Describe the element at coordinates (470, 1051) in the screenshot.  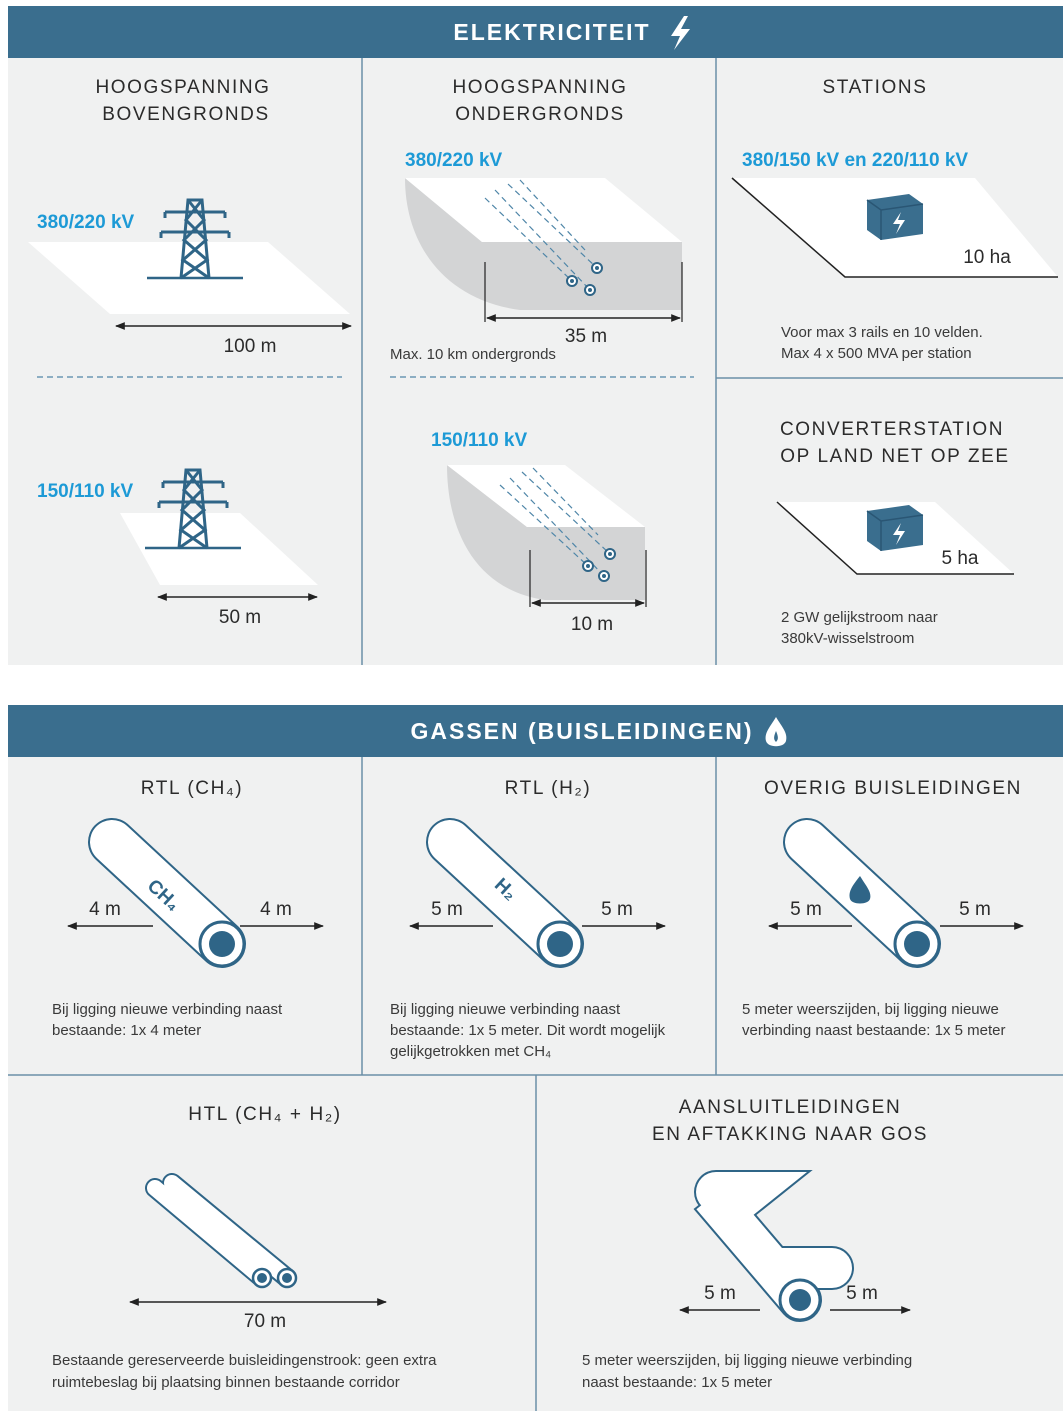
I see `note: gelijkgetrokken met CH₄` at that location.